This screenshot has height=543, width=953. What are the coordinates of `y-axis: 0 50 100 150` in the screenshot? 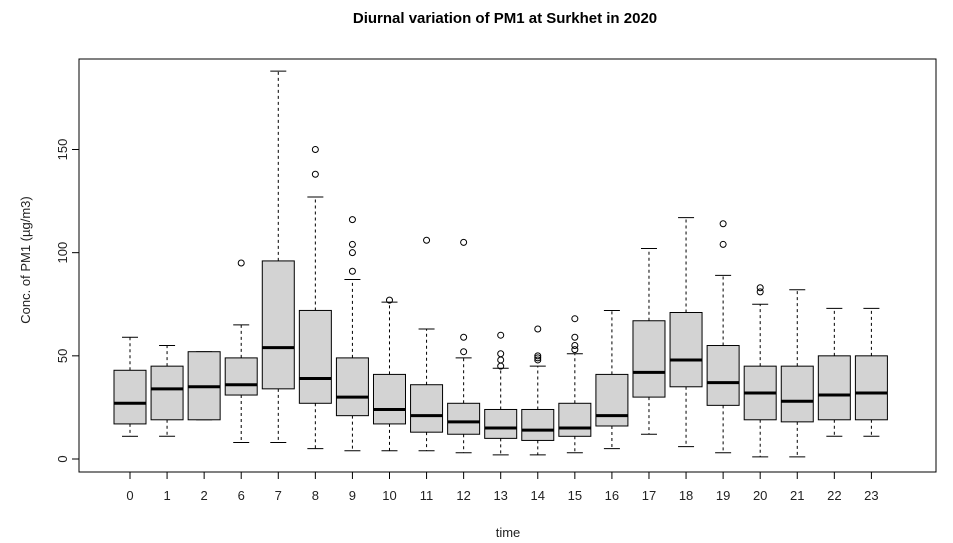 It's located at (67, 301).